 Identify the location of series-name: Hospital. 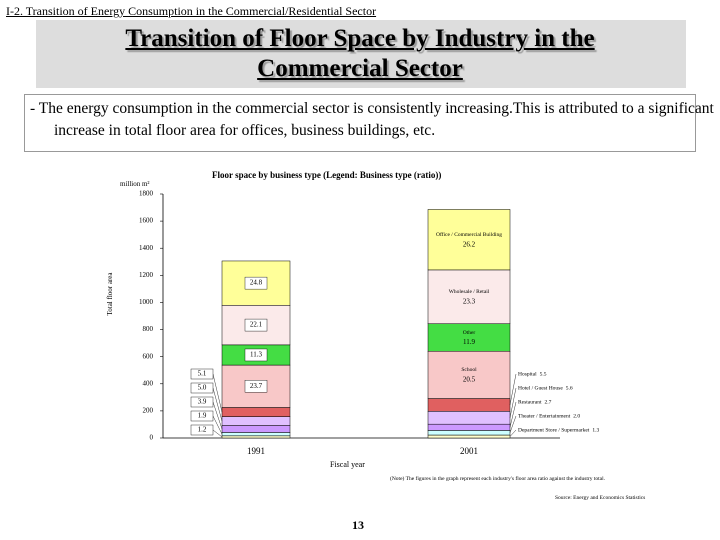
(527, 374).